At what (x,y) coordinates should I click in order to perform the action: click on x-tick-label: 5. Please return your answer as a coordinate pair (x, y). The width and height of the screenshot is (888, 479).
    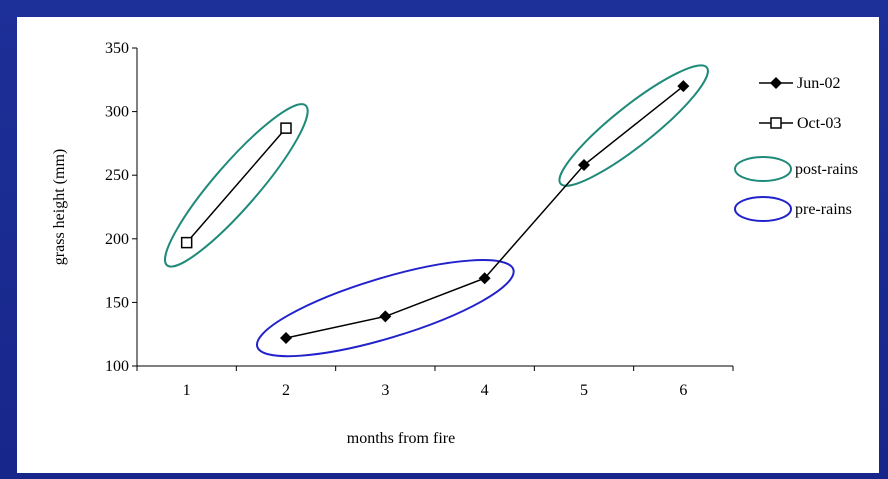
    Looking at the image, I should click on (584, 390).